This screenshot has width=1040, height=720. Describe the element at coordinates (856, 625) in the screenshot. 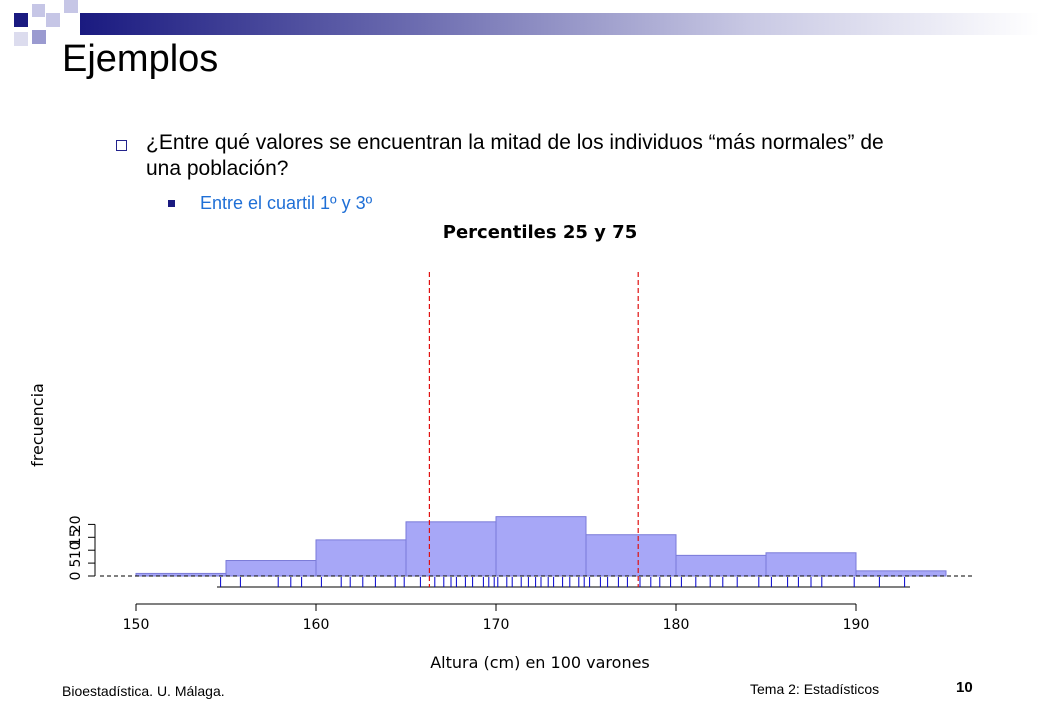

I see `x-tick-label: 190` at that location.